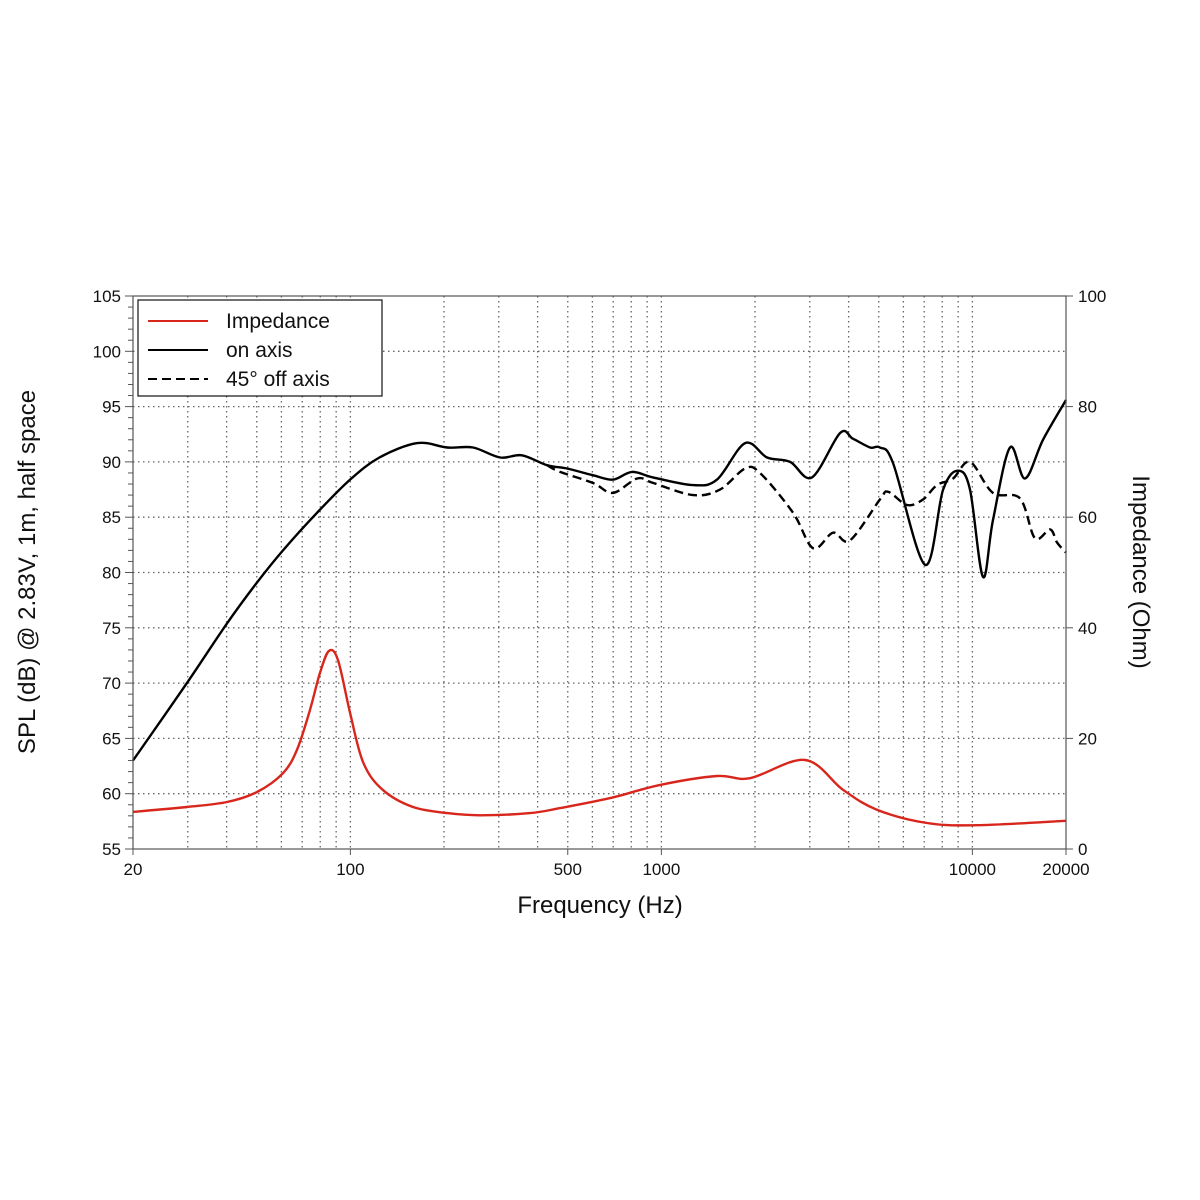  Describe the element at coordinates (1140, 571) in the screenshot. I see `y2-axis-label: Impedance (Ohm)` at that location.